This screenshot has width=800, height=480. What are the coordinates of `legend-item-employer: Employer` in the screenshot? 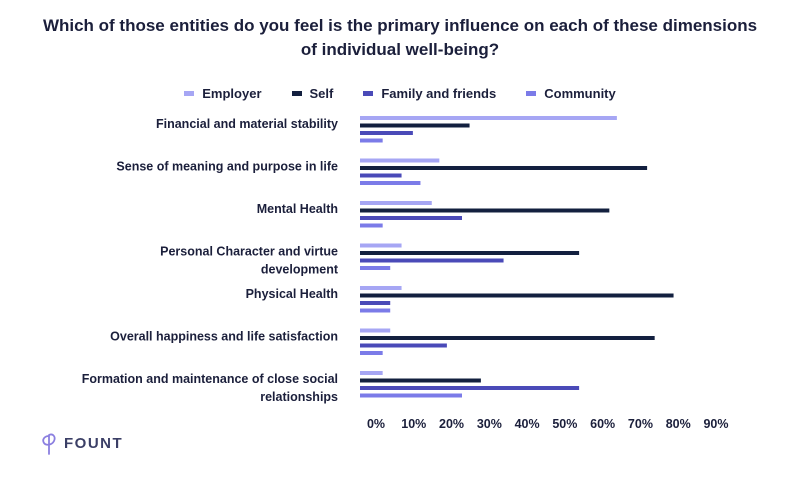 It's located at (223, 93).